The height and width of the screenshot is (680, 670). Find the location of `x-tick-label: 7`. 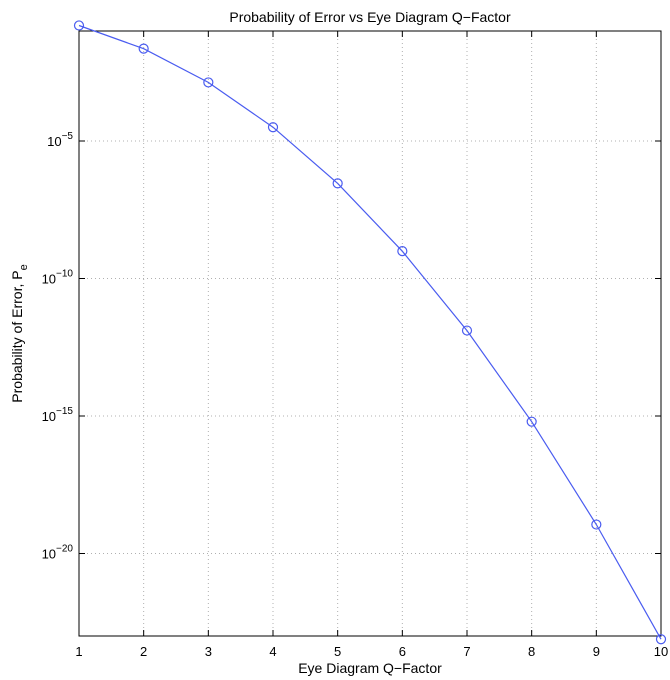

x-tick-label: 7 is located at coordinates (466, 651).